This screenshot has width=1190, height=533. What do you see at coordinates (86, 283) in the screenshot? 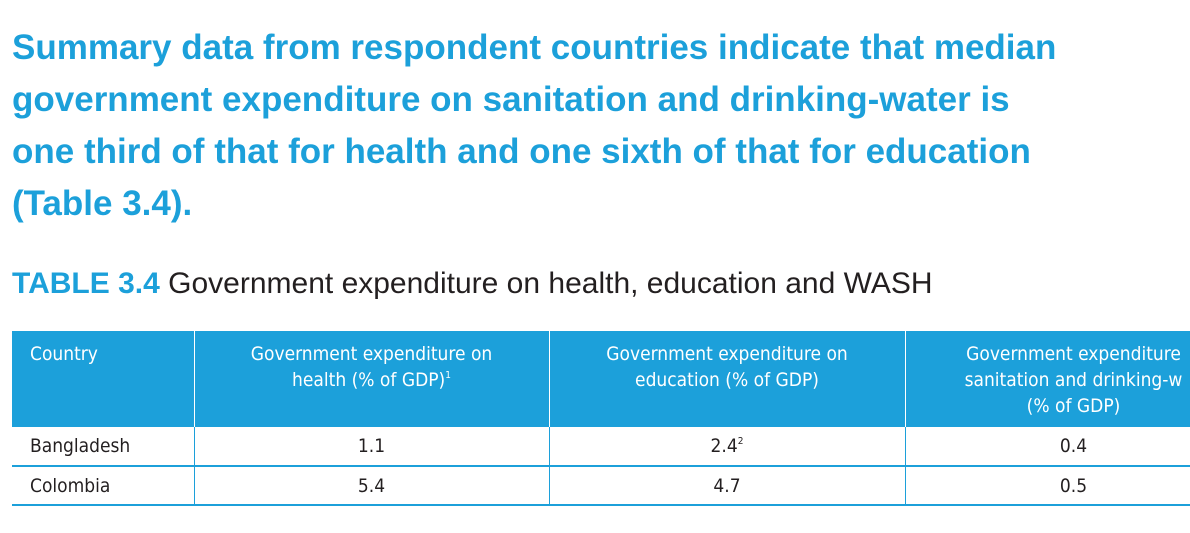
I see `table-number: TABLE 3.4` at bounding box center [86, 283].